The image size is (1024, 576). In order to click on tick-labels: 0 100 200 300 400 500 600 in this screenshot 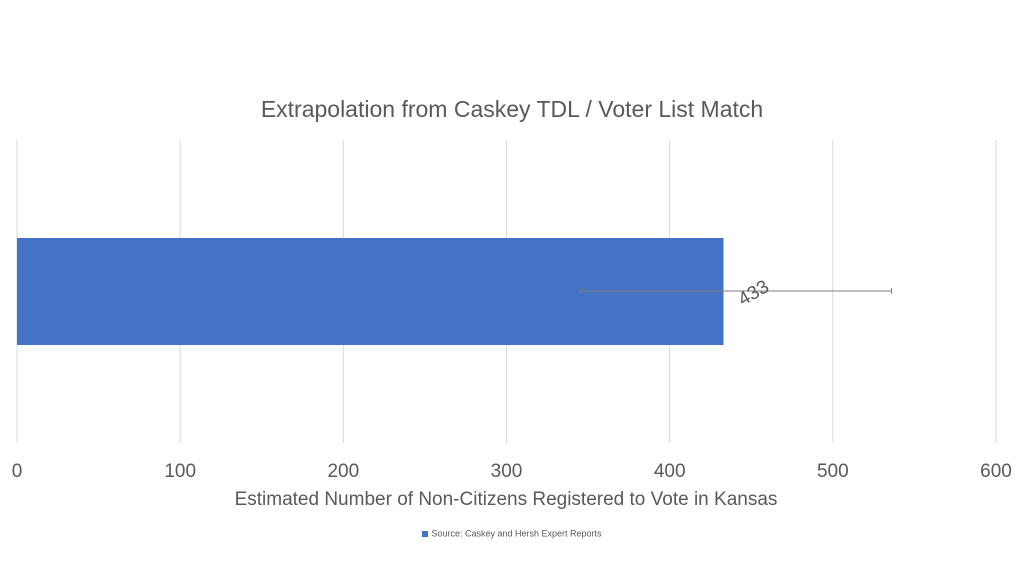, I will do `click(512, 471)`.